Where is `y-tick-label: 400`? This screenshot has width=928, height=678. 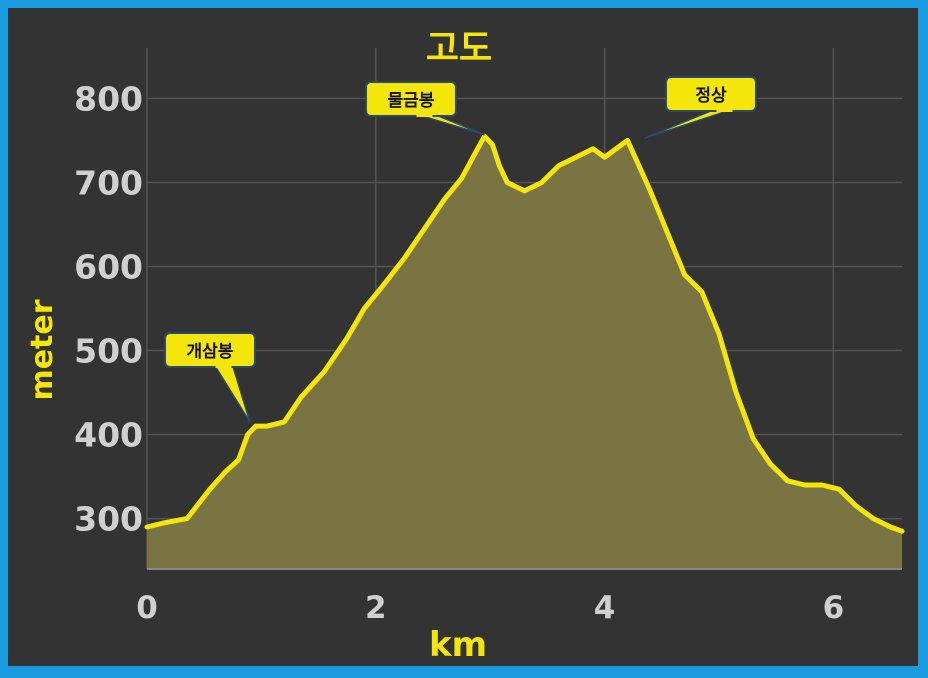 y-tick-label: 400 is located at coordinates (108, 435).